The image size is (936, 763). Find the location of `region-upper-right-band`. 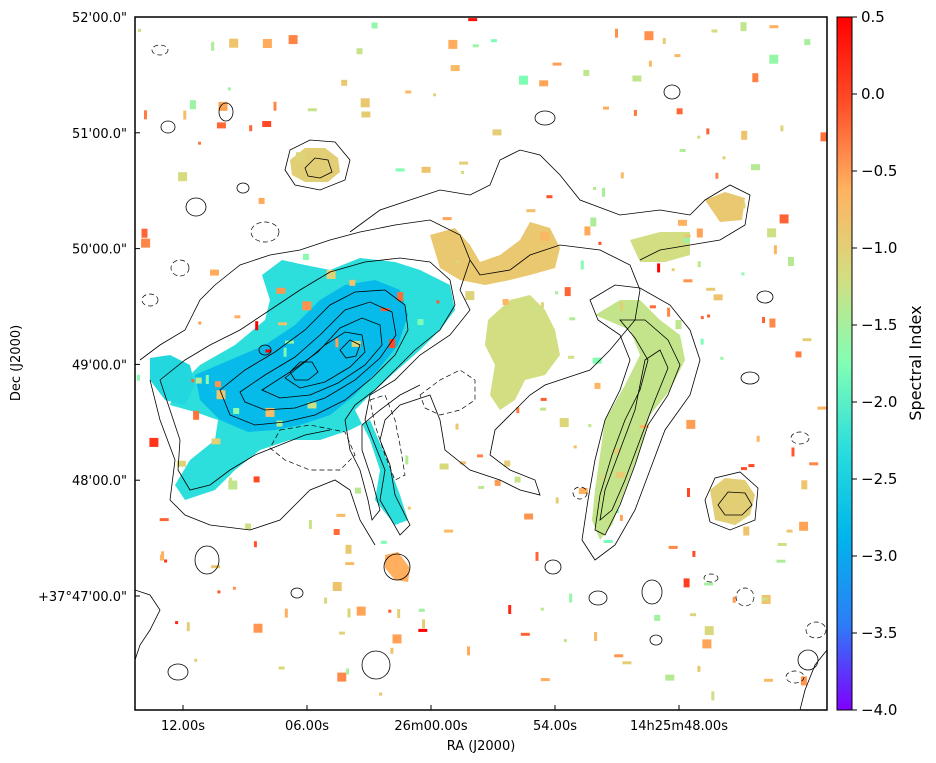

region-upper-right-band is located at coordinates (660, 247).